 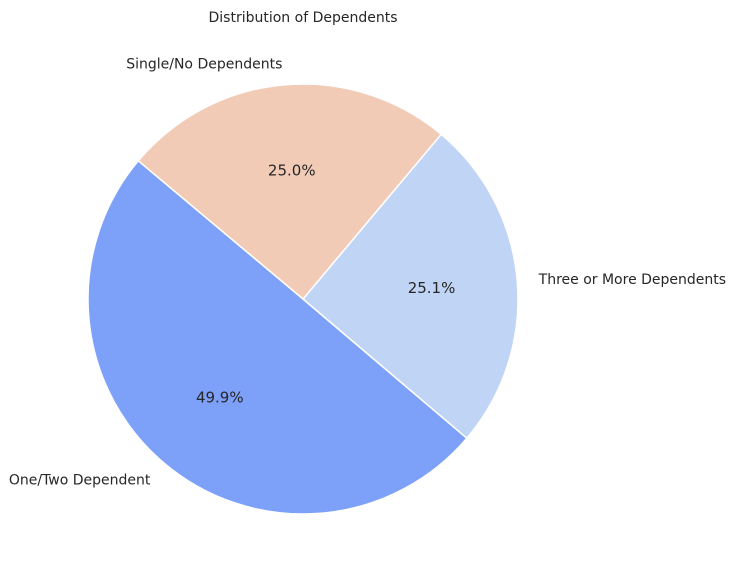 What do you see at coordinates (432, 288) in the screenshot?
I see `pie-slice-percent-1: 25.1%` at bounding box center [432, 288].